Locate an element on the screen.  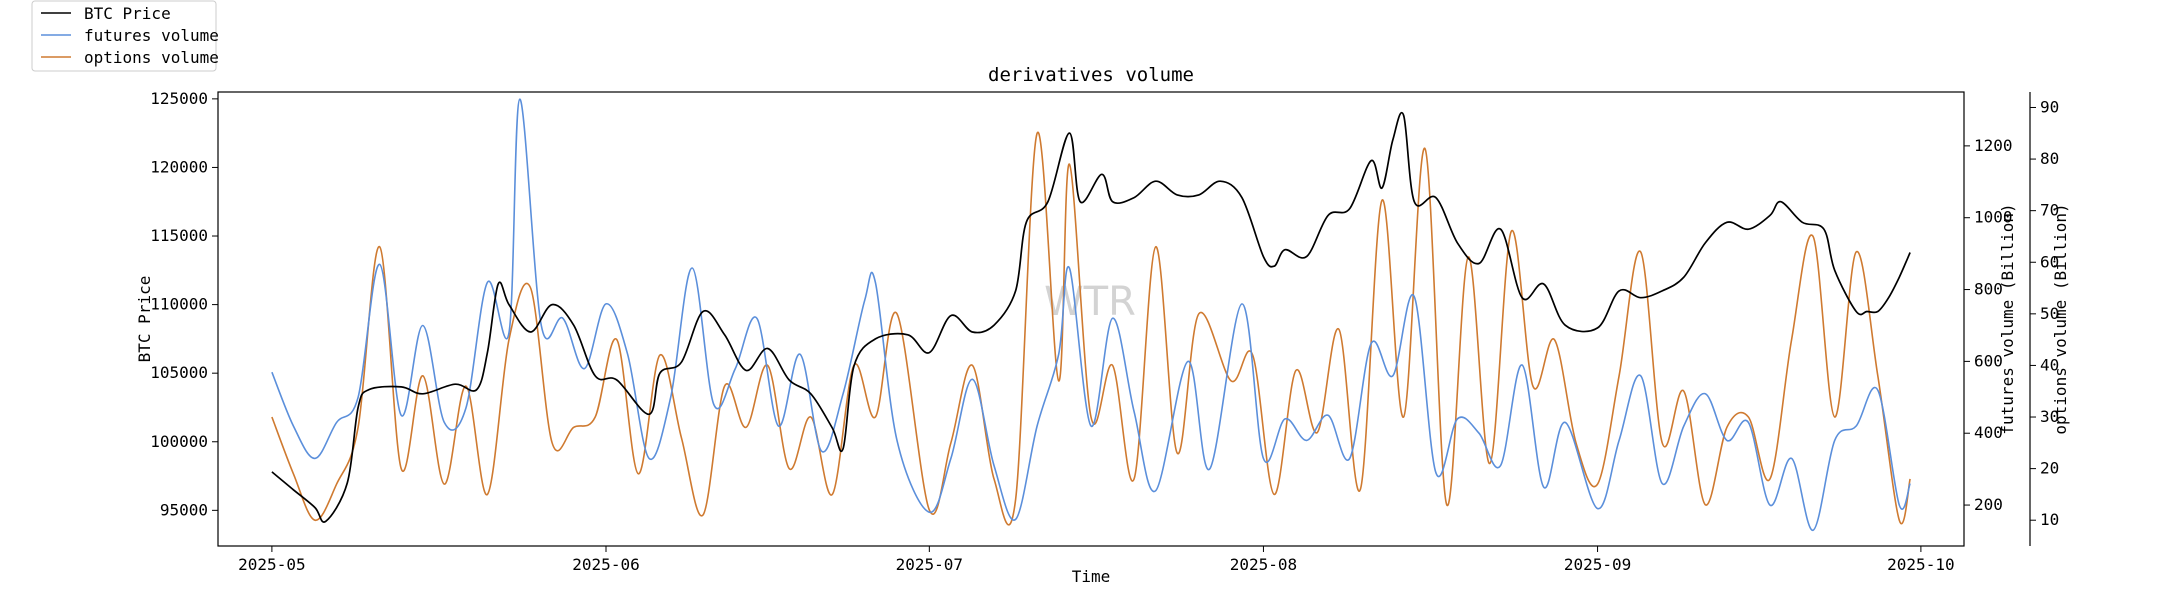
left-tick-label: 95000 is located at coordinates (184, 509).